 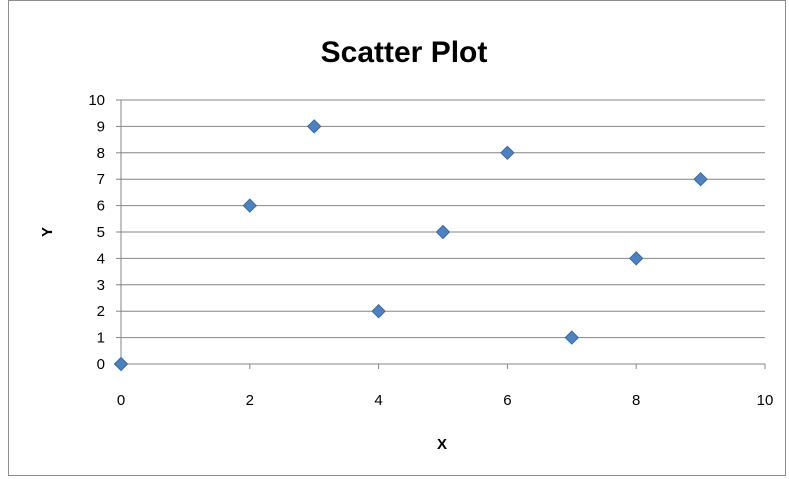 I want to click on x-tick-label: 0, so click(x=121, y=400).